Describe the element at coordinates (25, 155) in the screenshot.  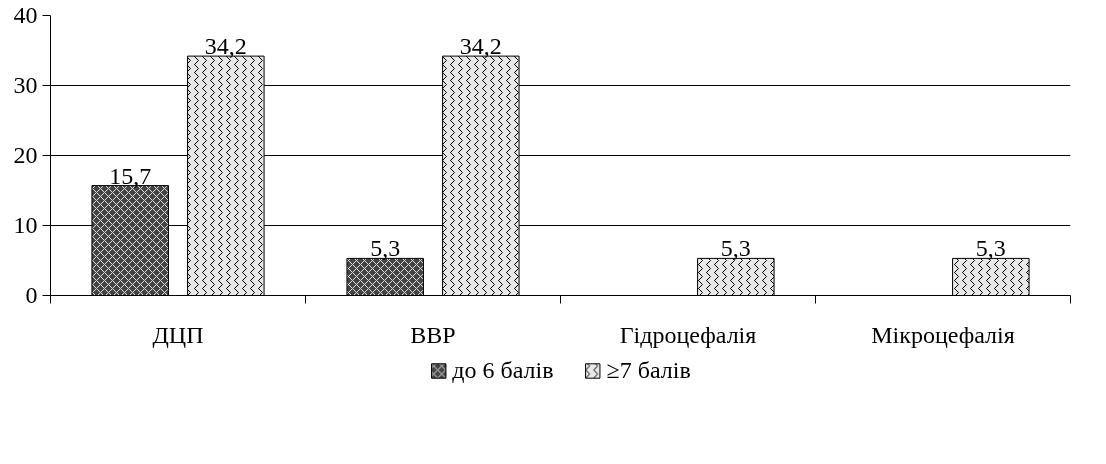
I see `y-tick-label: 20` at that location.